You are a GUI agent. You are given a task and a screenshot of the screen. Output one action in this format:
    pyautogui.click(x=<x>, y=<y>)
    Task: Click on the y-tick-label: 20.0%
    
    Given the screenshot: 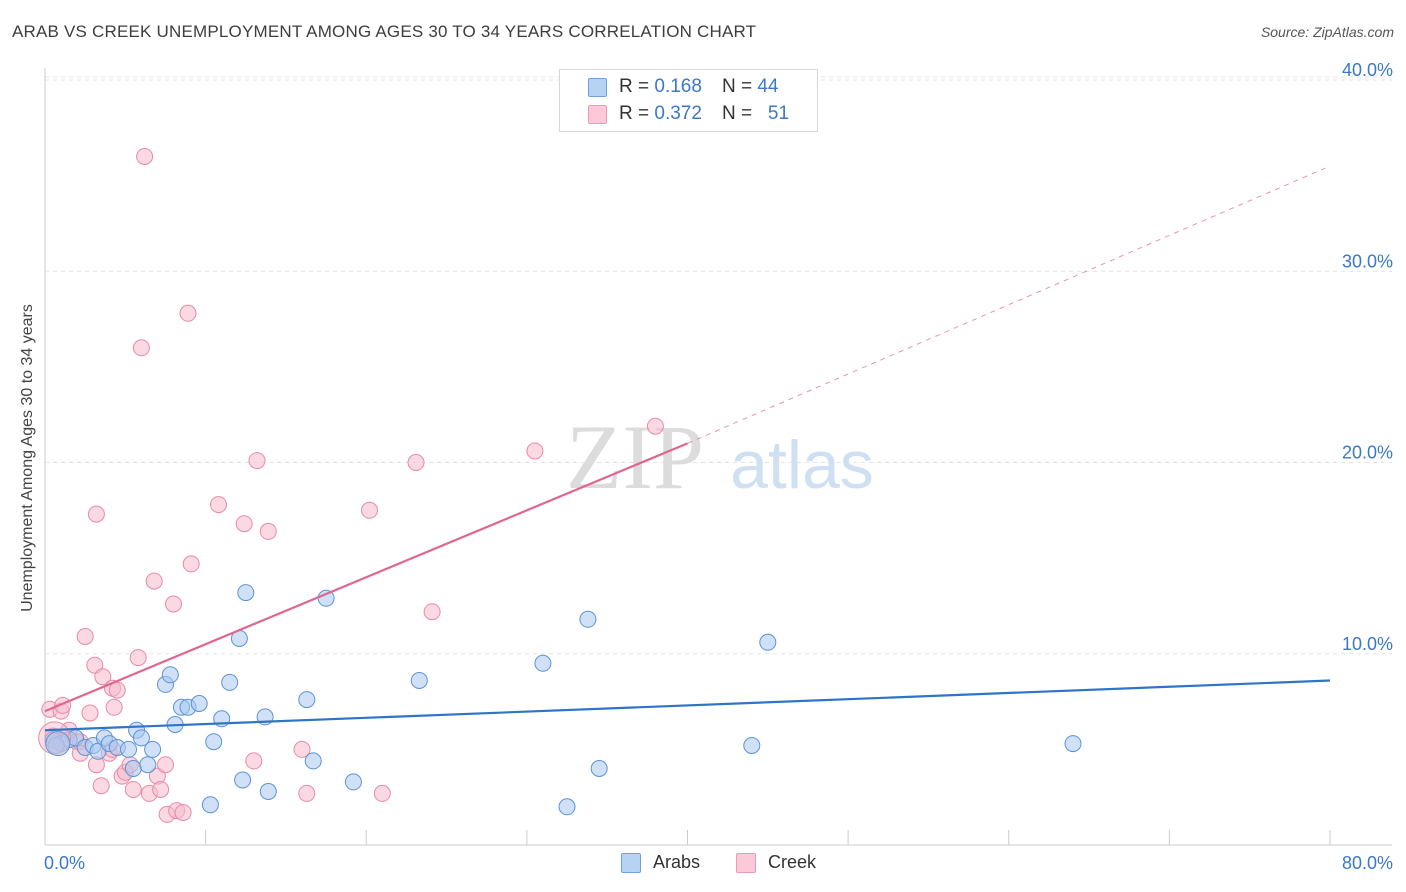 What is the action you would take?
    pyautogui.click(x=1367, y=453)
    